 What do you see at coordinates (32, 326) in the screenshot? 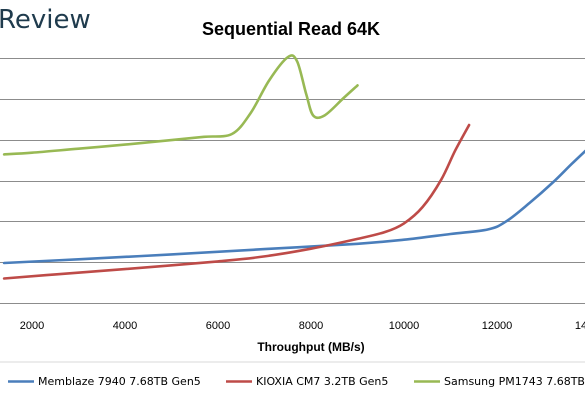
I see `x-tick-label: 2000` at bounding box center [32, 326].